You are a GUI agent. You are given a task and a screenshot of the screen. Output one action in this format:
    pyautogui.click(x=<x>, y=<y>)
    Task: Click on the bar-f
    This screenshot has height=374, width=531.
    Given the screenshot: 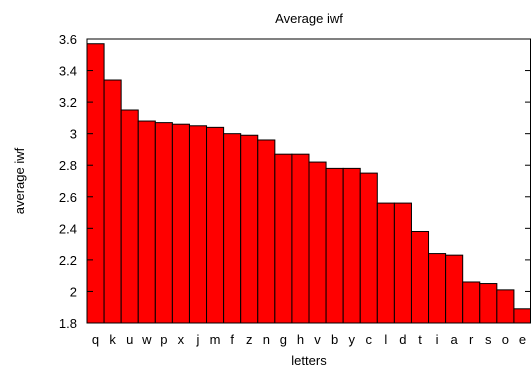 What is the action you would take?
    pyautogui.click(x=232, y=228)
    